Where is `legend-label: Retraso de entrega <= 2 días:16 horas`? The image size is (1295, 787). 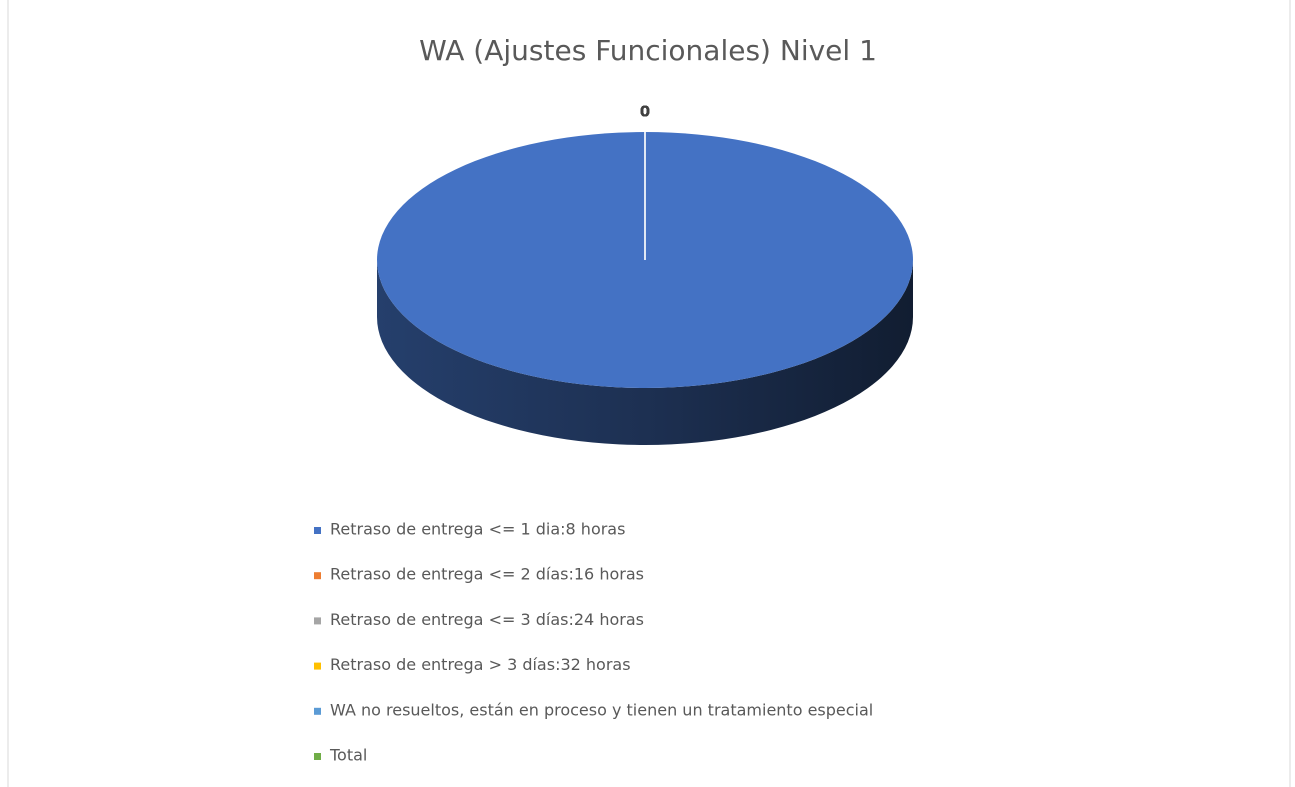 legend-label: Retraso de entrega <= 2 días:16 horas is located at coordinates (487, 574).